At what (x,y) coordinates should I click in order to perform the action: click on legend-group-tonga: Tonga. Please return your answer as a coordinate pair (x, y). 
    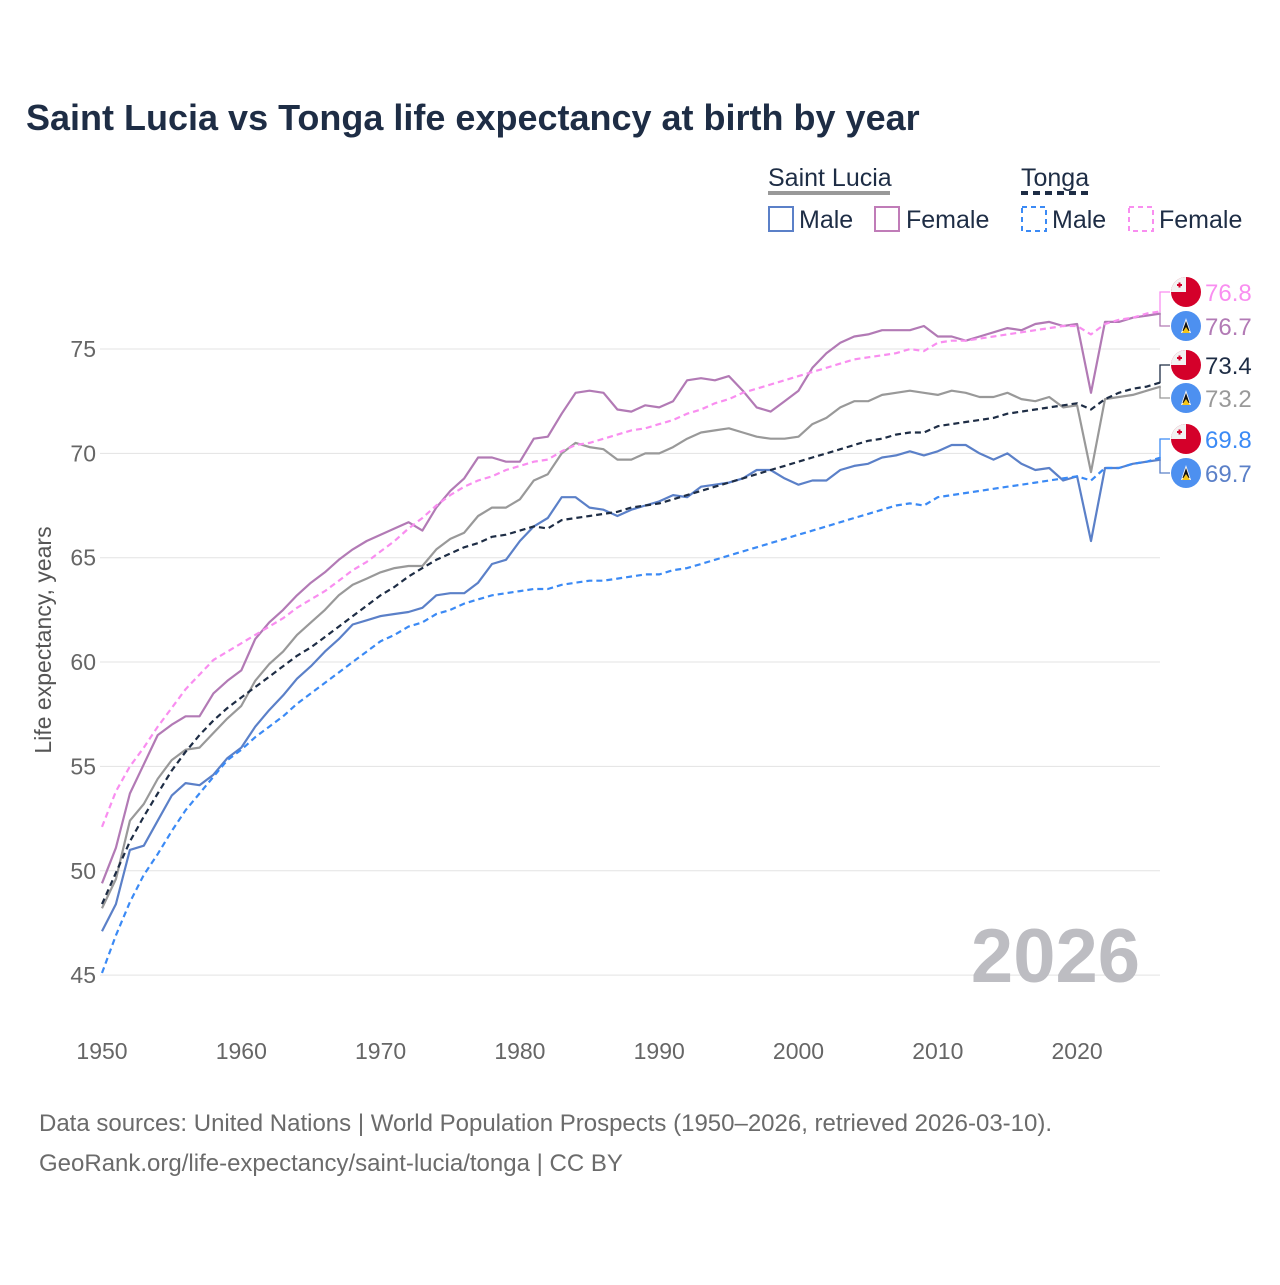
    Looking at the image, I should click on (1055, 178).